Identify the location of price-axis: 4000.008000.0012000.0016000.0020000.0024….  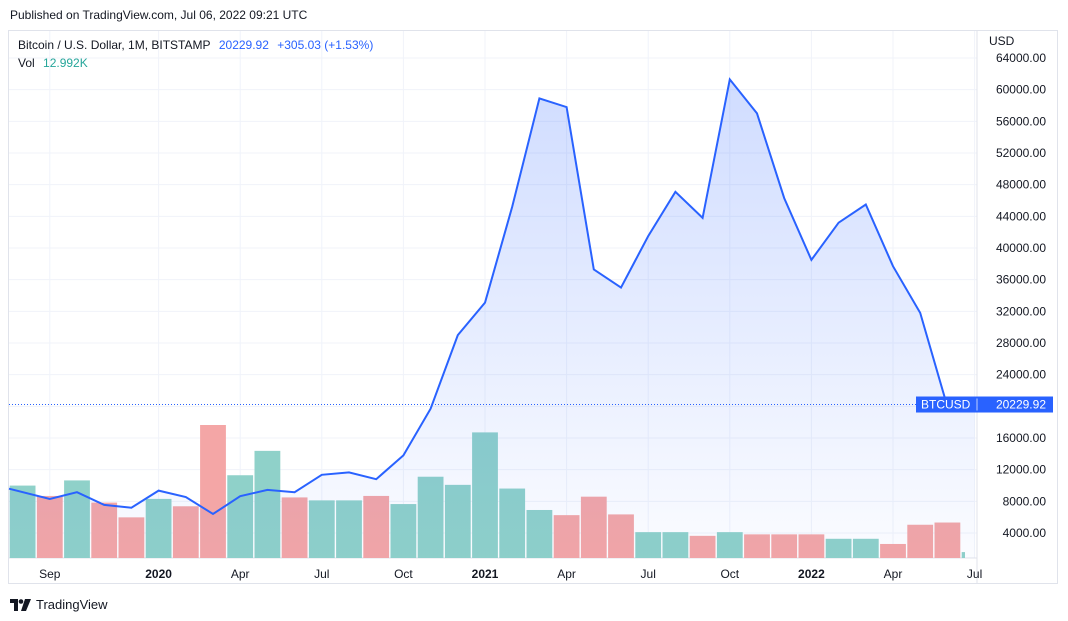
(1021, 295).